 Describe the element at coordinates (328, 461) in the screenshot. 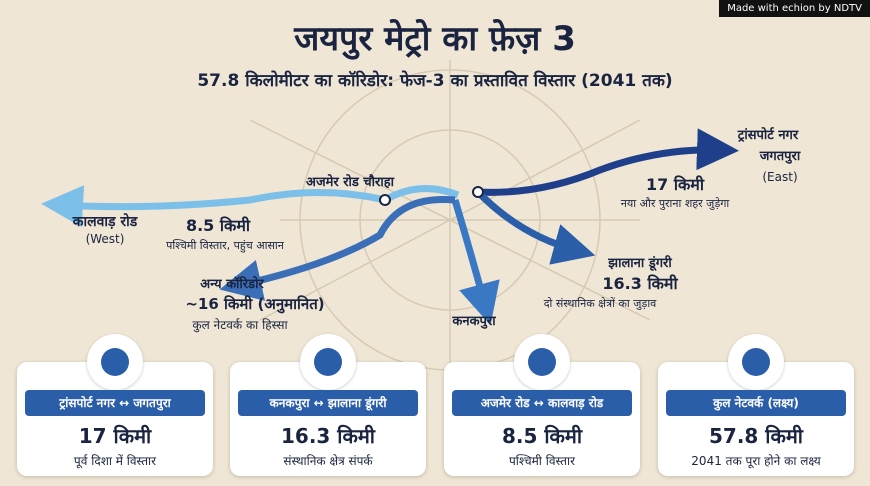

I see `card-note: संस्थानिक क्षेत्र संपर्क` at that location.